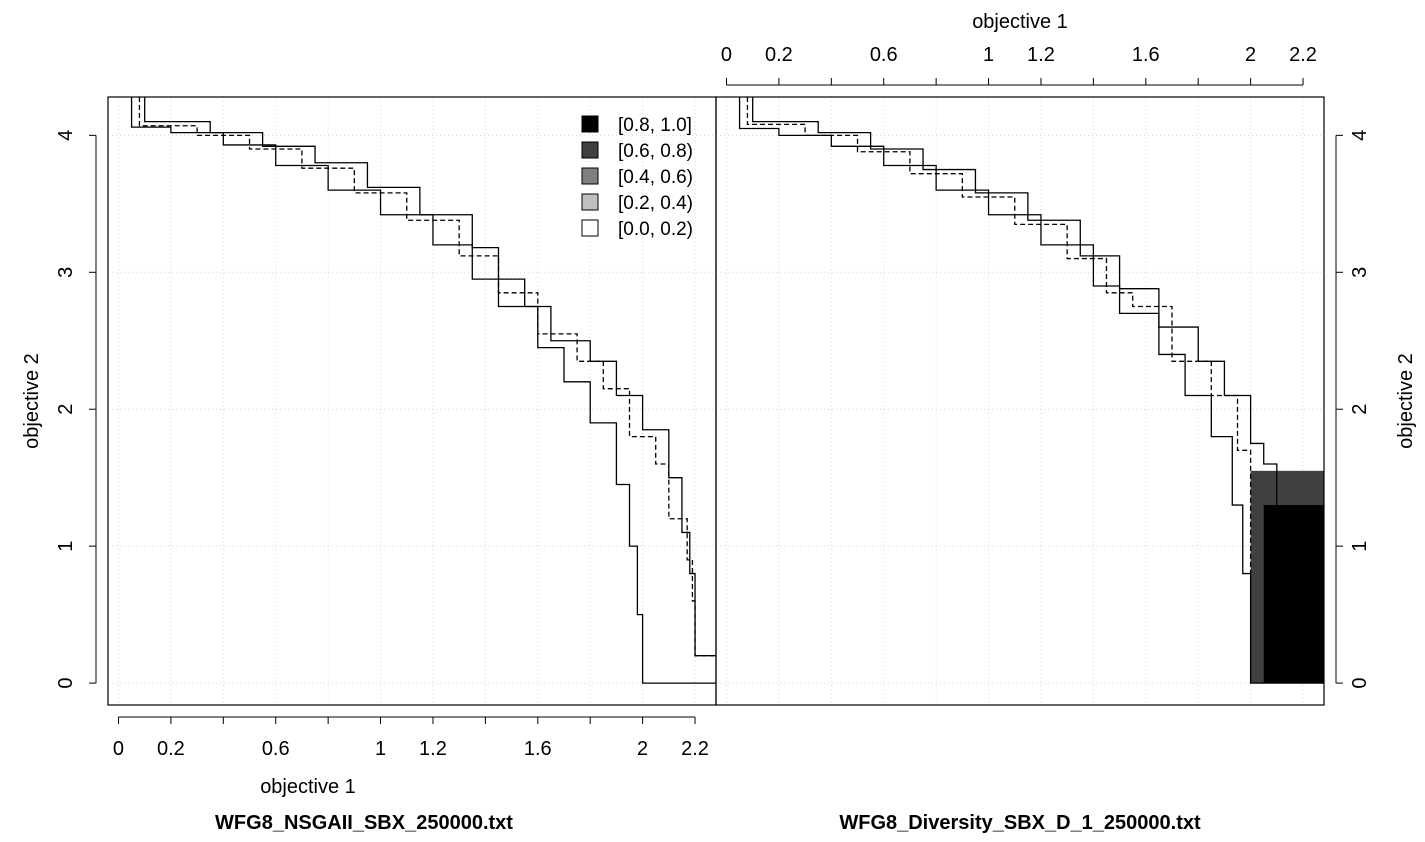  What do you see at coordinates (655, 229) in the screenshot?
I see `legend-label: [0.0, 0.2)` at bounding box center [655, 229].